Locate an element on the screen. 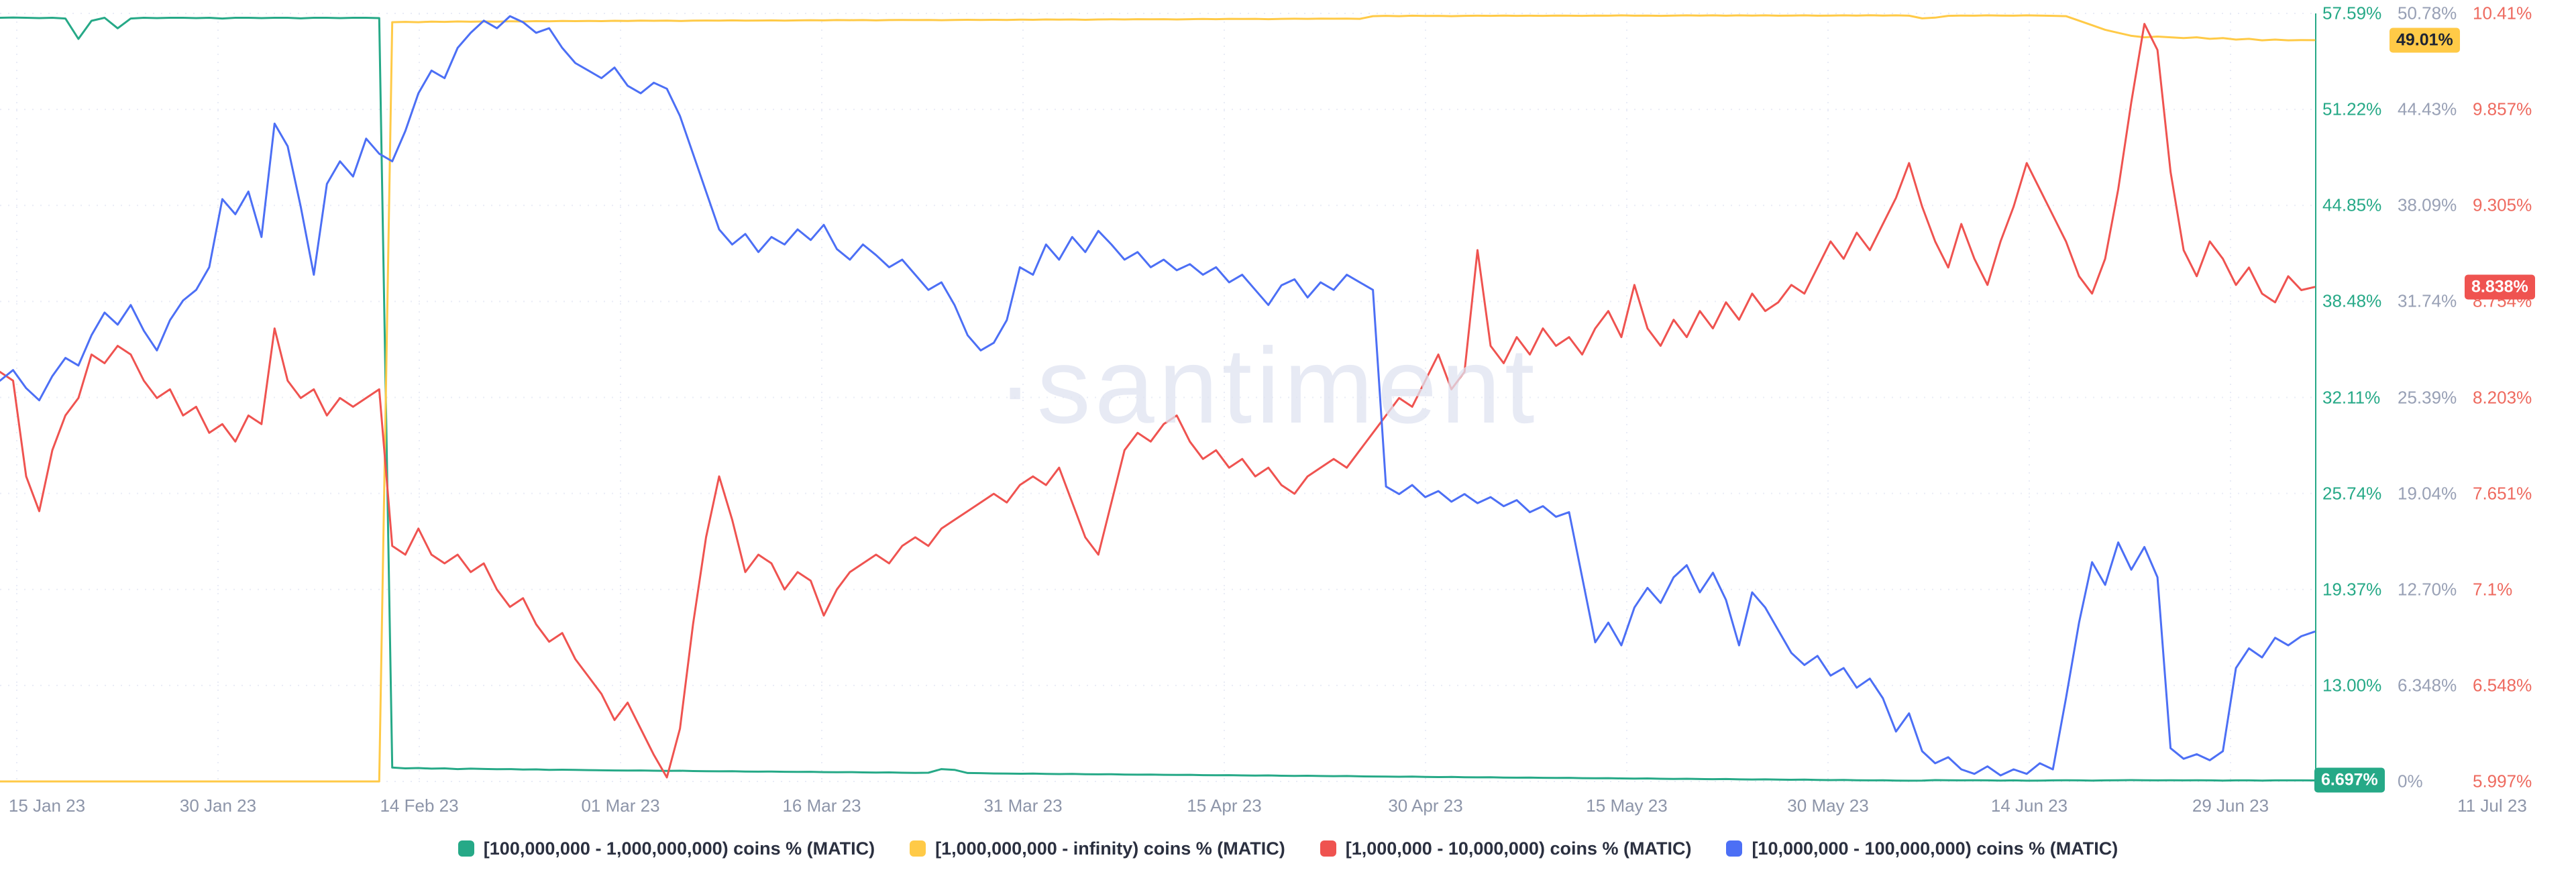 Image resolution: width=2576 pixels, height=872 pixels. y-tick-supply-100m-1b: 25.74% is located at coordinates (2352, 494).